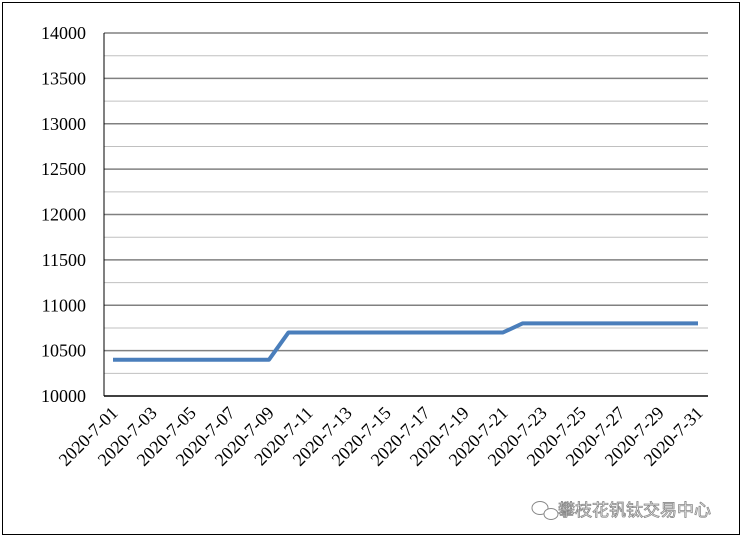 The height and width of the screenshot is (542, 744). What do you see at coordinates (63, 396) in the screenshot?
I see `y-tick-label: 10000` at bounding box center [63, 396].